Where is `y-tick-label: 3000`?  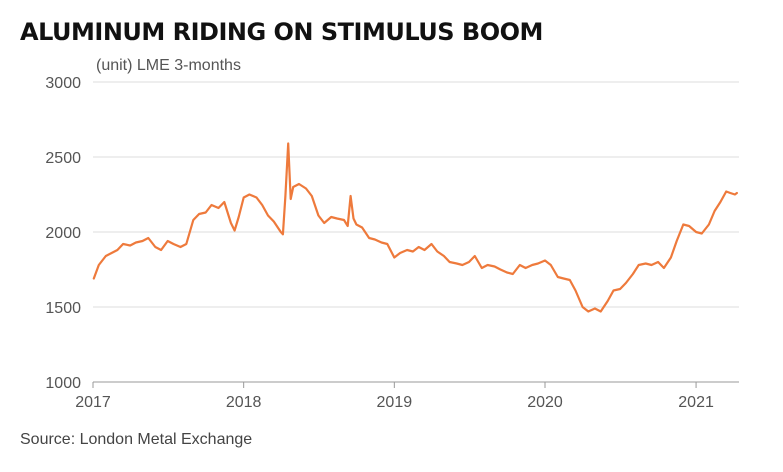
y-tick-label: 3000 is located at coordinates (63, 83).